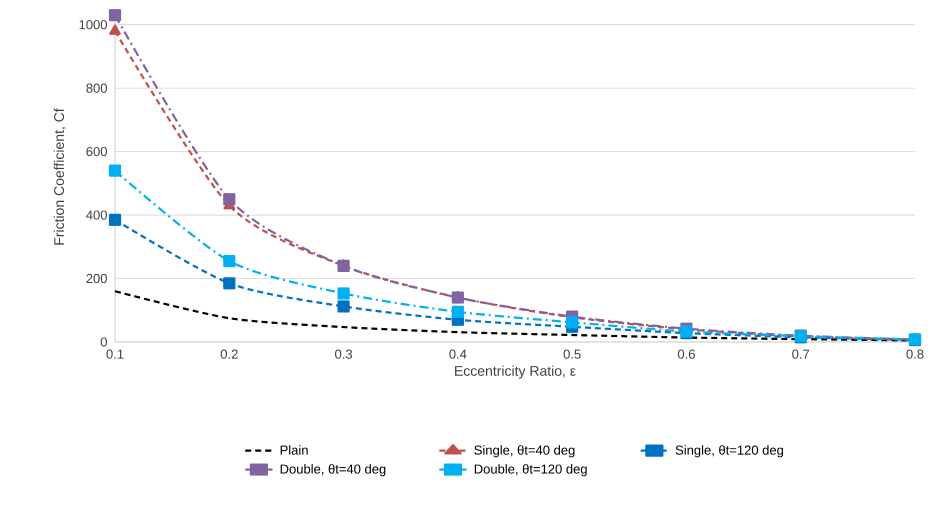 This screenshot has height=517, width=951. Describe the element at coordinates (103, 342) in the screenshot. I see `y-tick-label: 0` at that location.